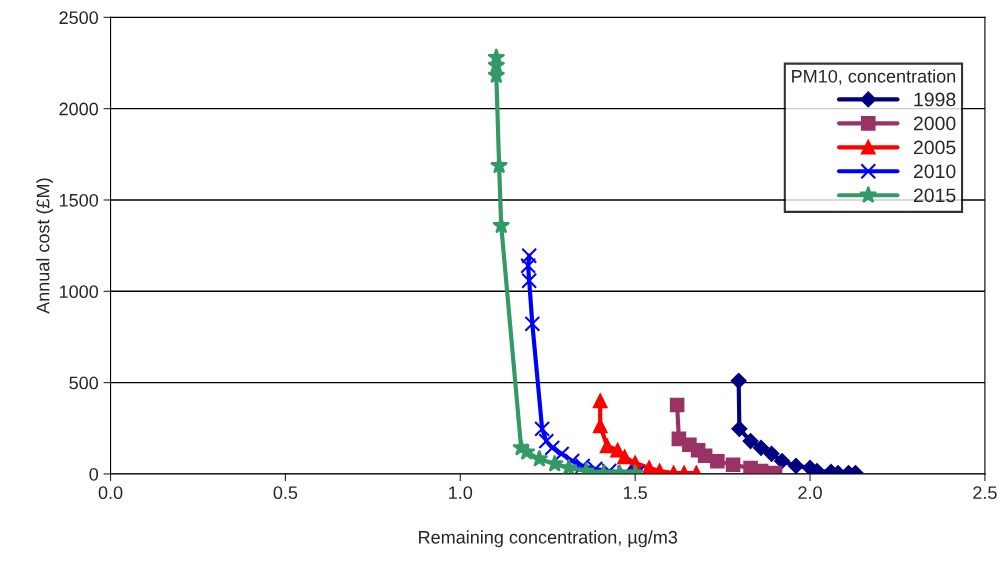 This screenshot has height=578, width=1005. Describe the element at coordinates (810, 493) in the screenshot. I see `x-tick-label: 2.0` at that location.